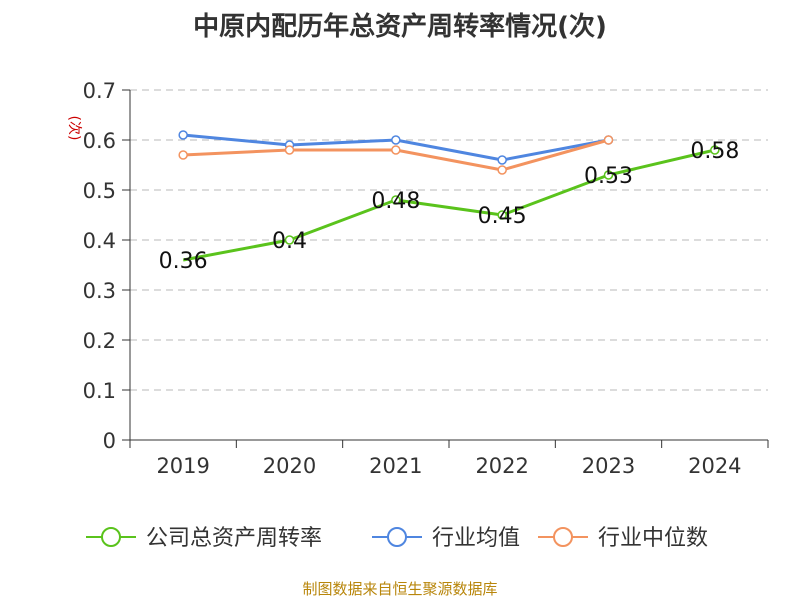  Describe the element at coordinates (714, 466) in the screenshot. I see `x-tick-label: 2024` at that location.